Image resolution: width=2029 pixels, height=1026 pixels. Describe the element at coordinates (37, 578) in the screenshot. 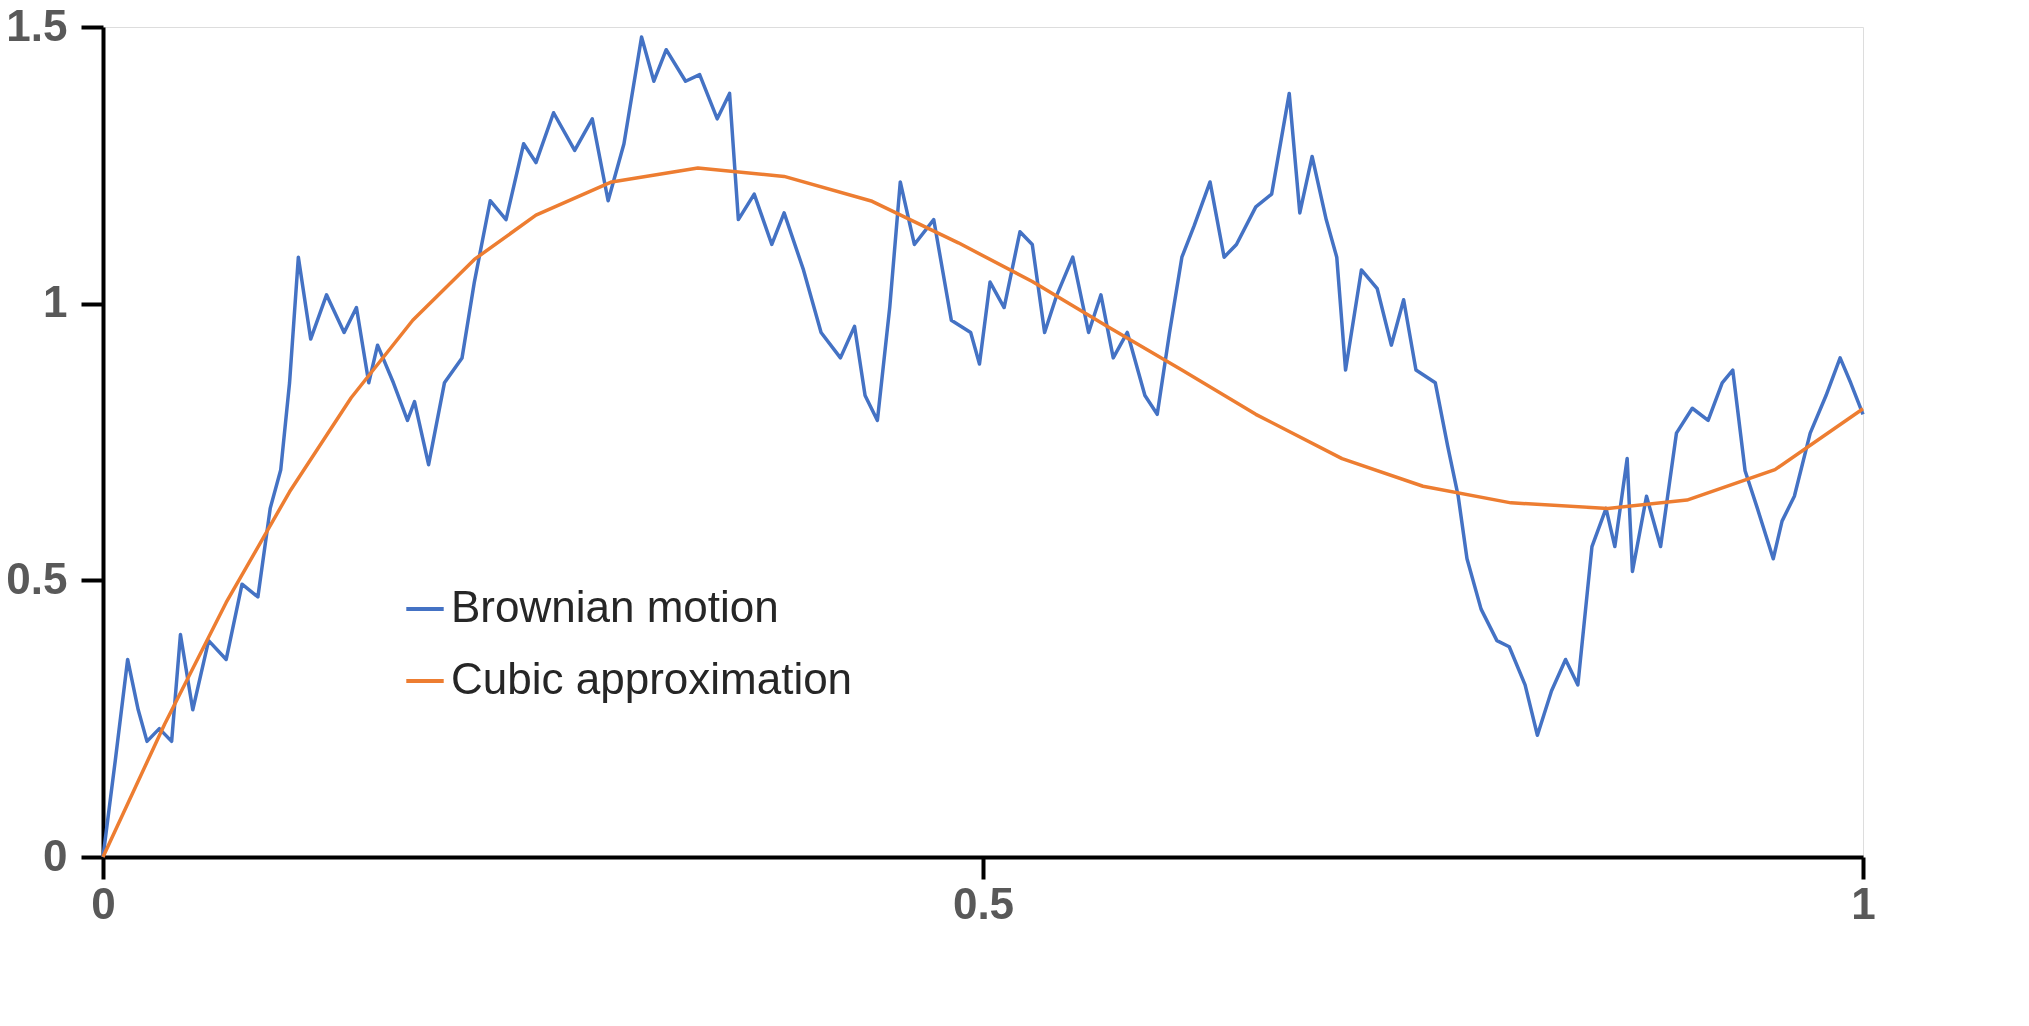

I see `y-tick-label: 0.5` at that location.